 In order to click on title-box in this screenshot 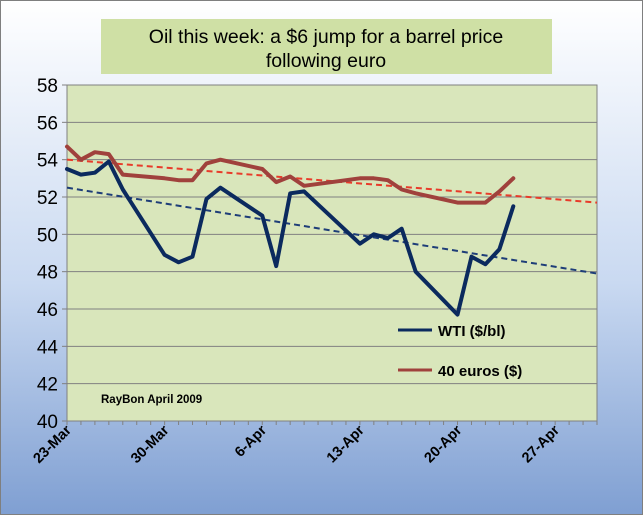, I will do `click(326, 46)`.